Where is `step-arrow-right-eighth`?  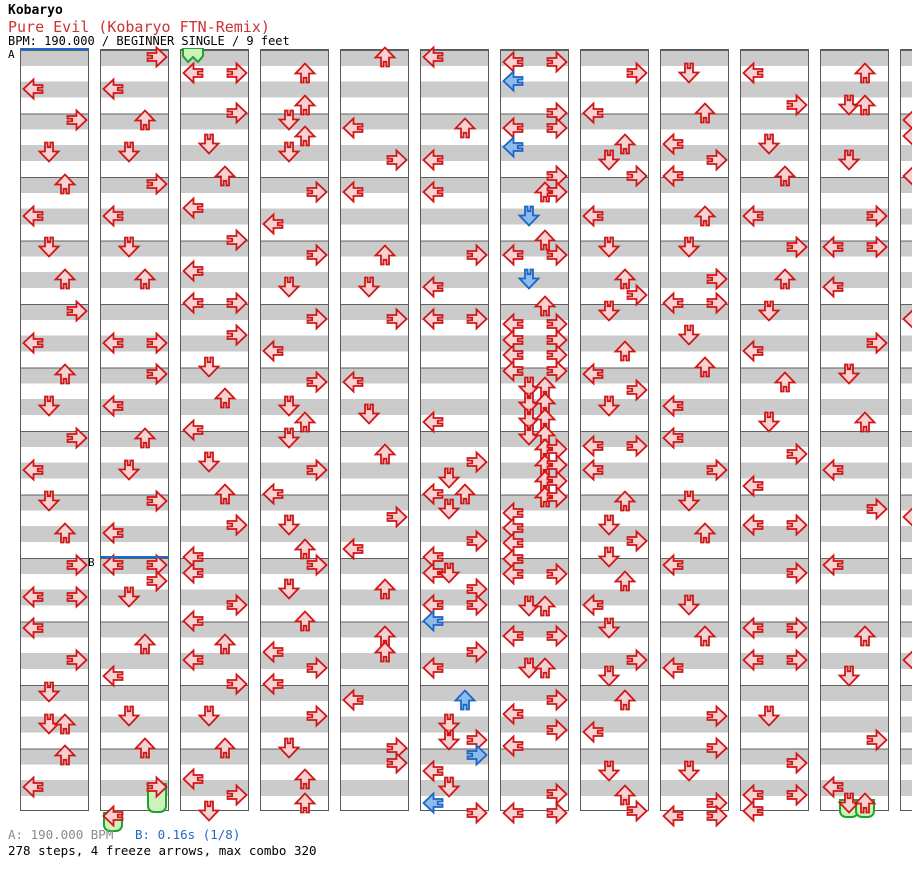 step-arrow-right-eighth is located at coordinates (477, 755).